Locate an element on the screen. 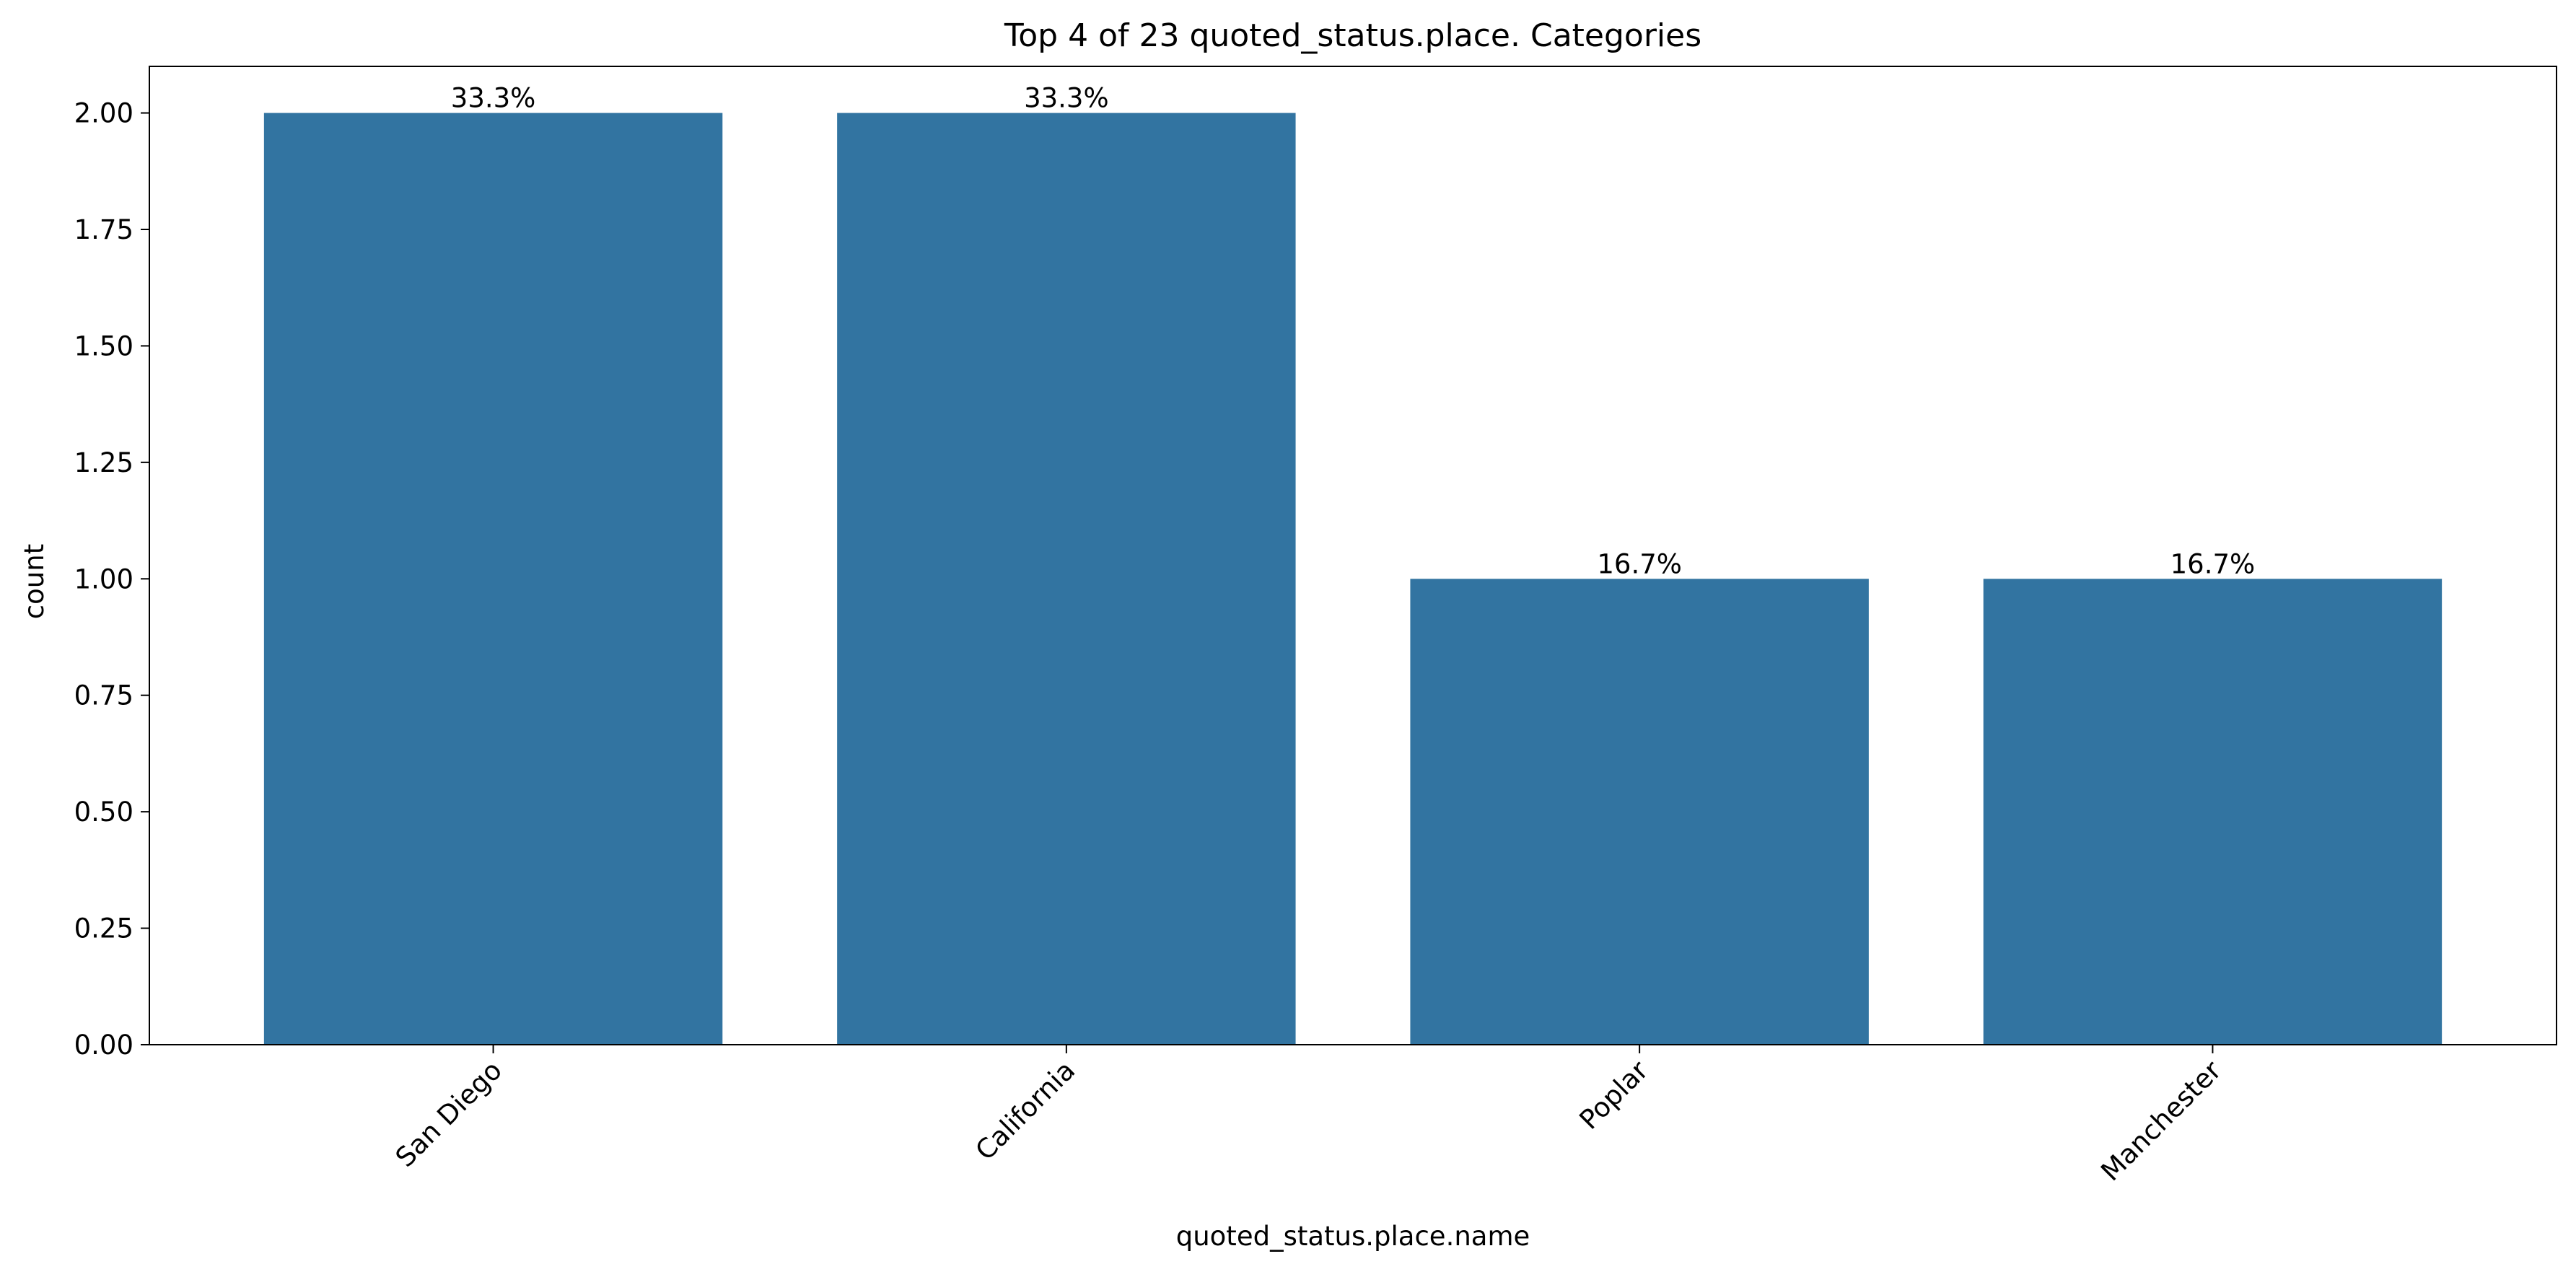  x-axis-label: quoted_status.place.name is located at coordinates (1353, 1237).